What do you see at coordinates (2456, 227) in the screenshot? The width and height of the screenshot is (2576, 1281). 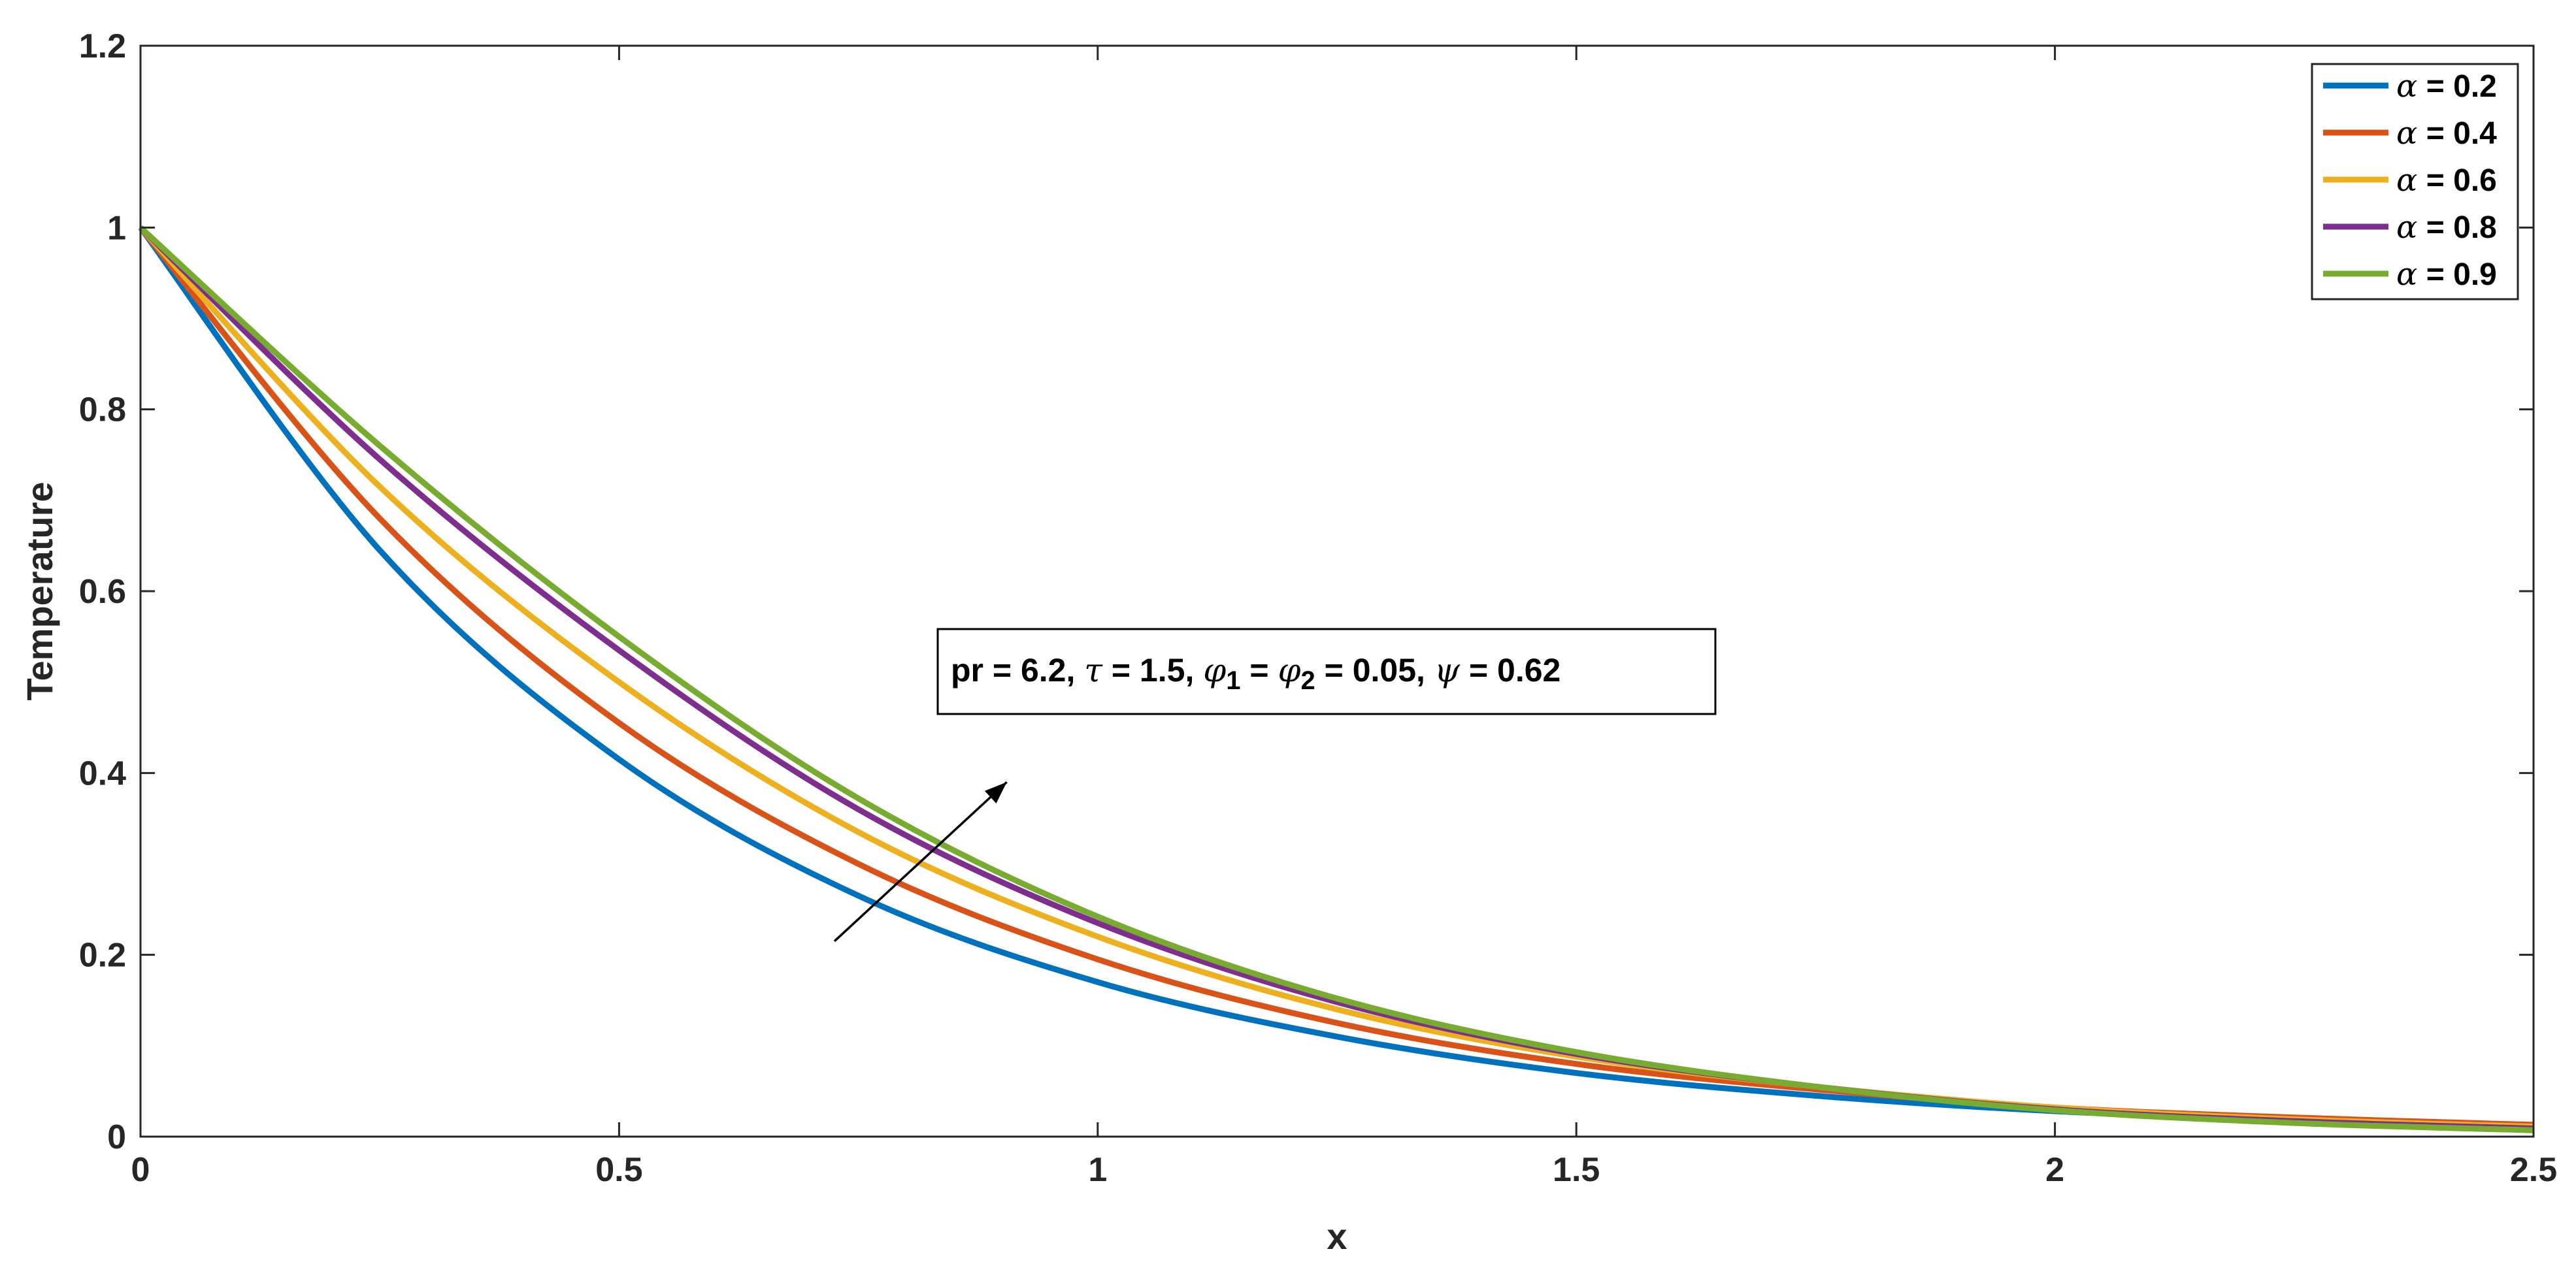 I see `legend-value: = 0.8` at bounding box center [2456, 227].